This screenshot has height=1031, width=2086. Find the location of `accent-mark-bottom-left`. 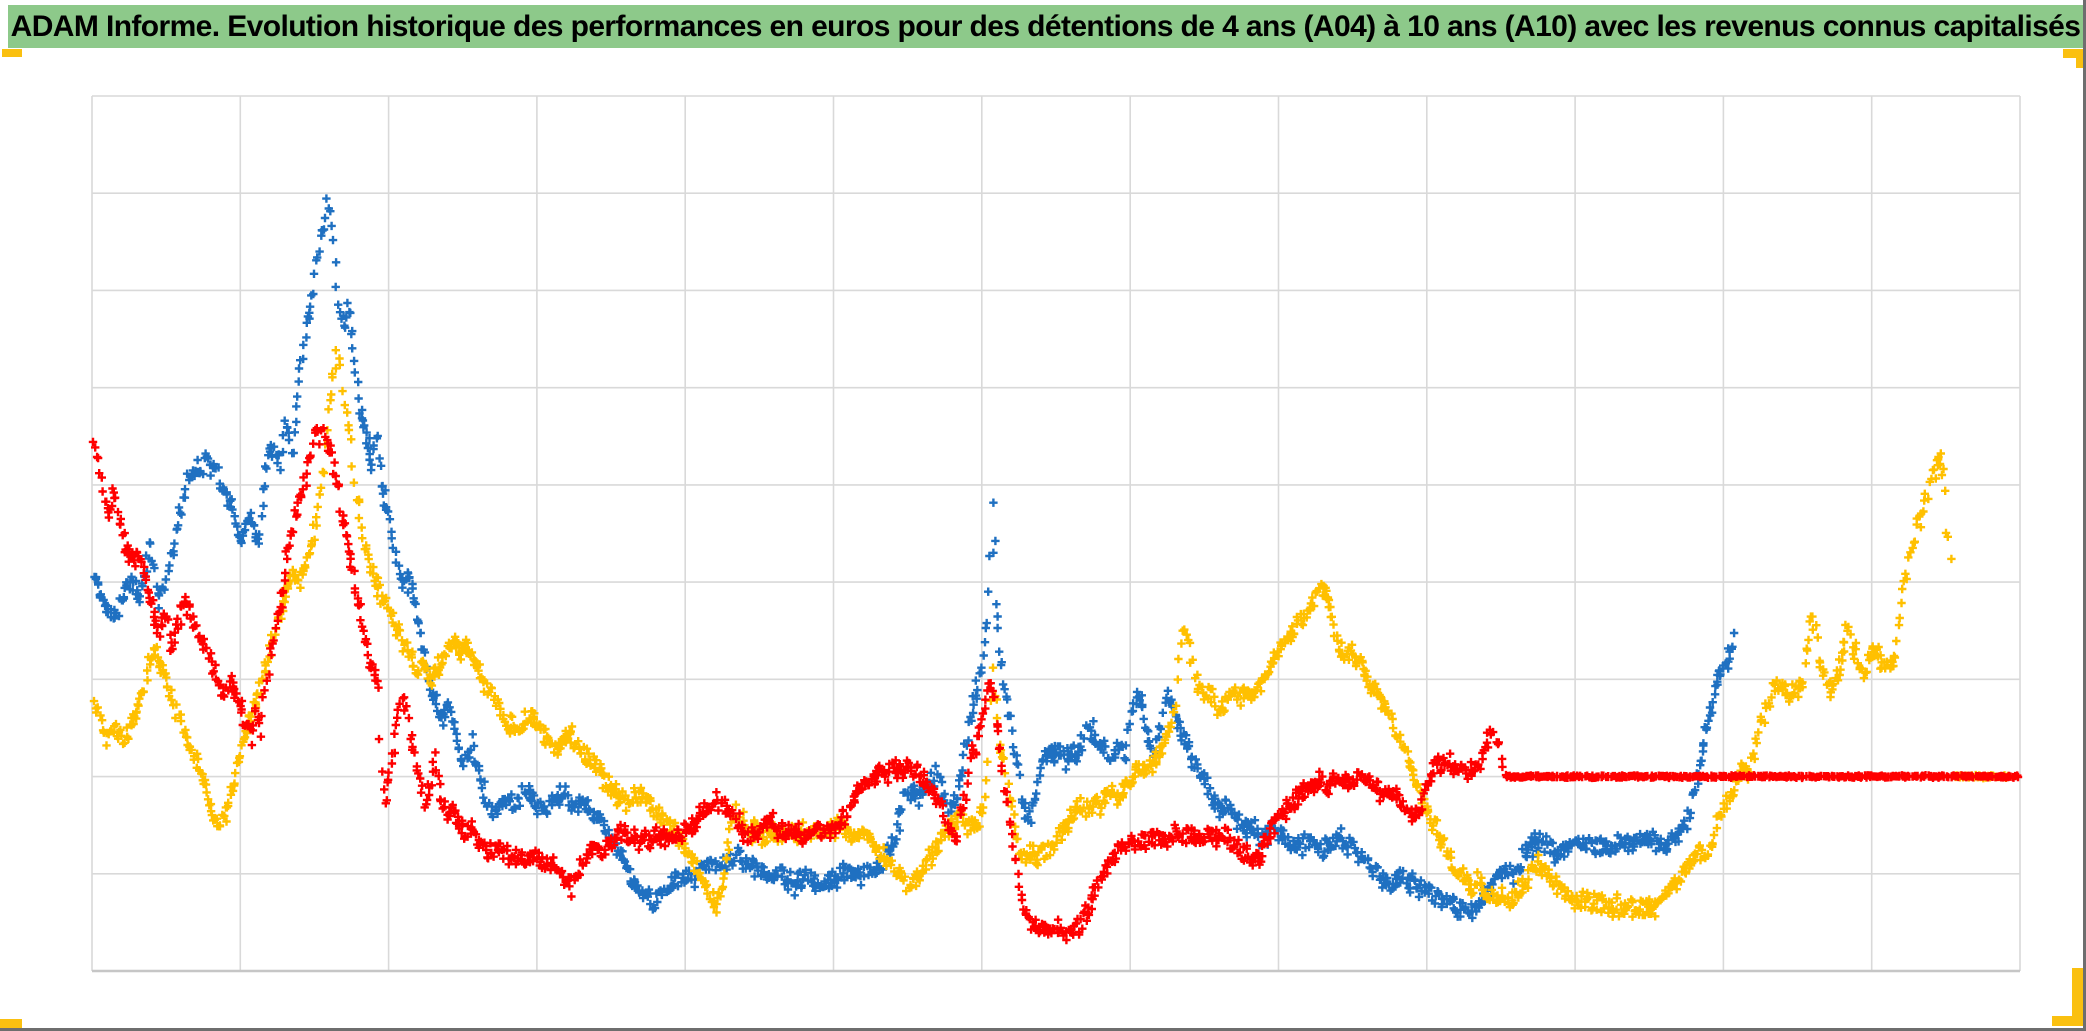

accent-mark-bottom-left is located at coordinates (11, 1023).